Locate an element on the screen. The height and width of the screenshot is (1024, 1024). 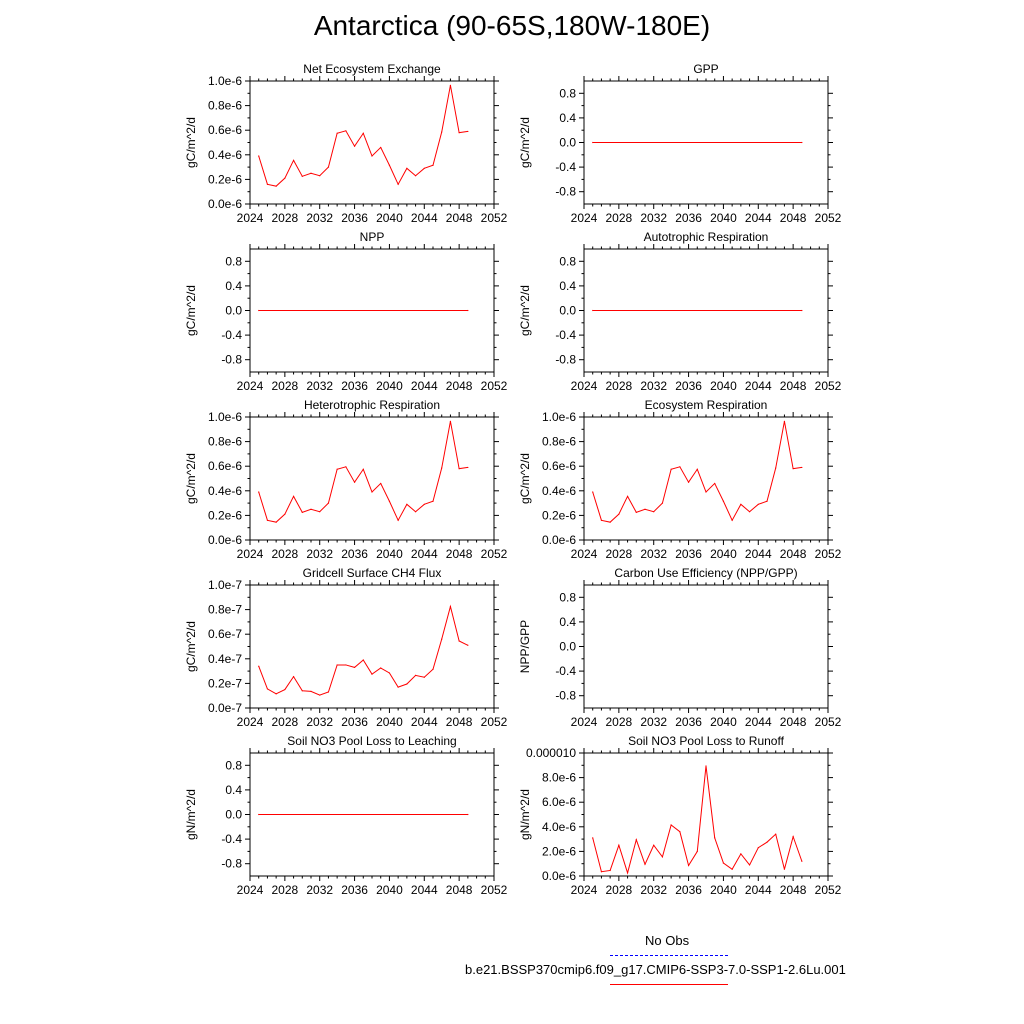
y-tick-label: 0.8e-6 is located at coordinates (225, 106).